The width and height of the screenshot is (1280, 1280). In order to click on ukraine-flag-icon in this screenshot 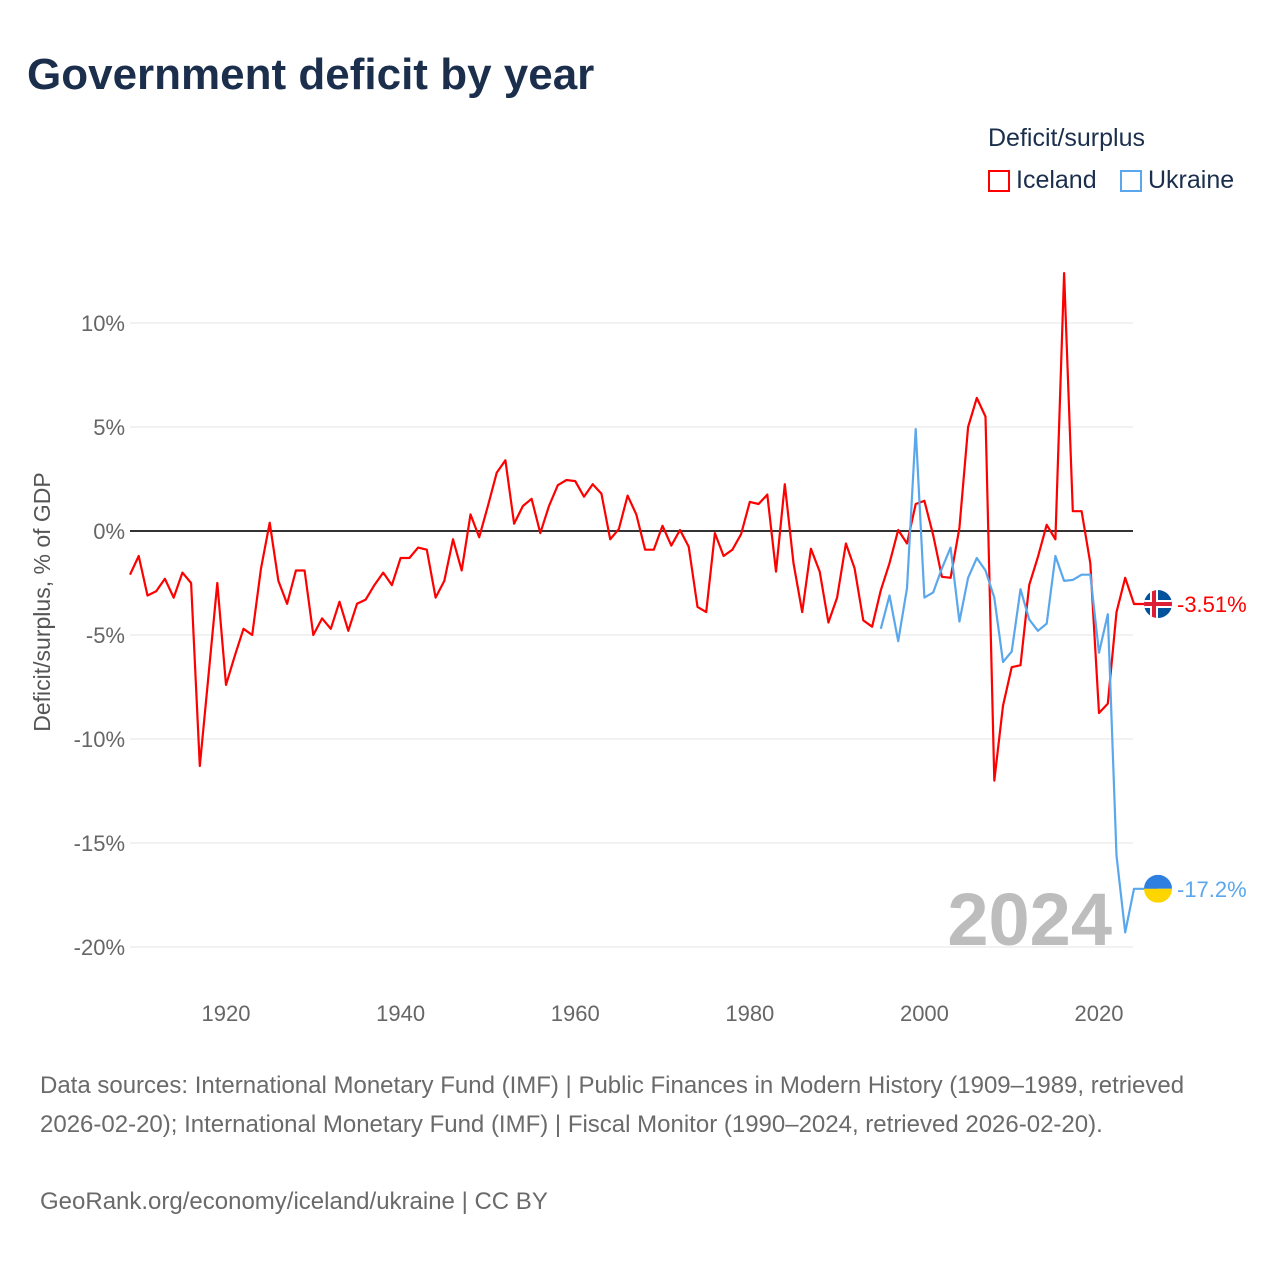, I will do `click(1158, 888)`.